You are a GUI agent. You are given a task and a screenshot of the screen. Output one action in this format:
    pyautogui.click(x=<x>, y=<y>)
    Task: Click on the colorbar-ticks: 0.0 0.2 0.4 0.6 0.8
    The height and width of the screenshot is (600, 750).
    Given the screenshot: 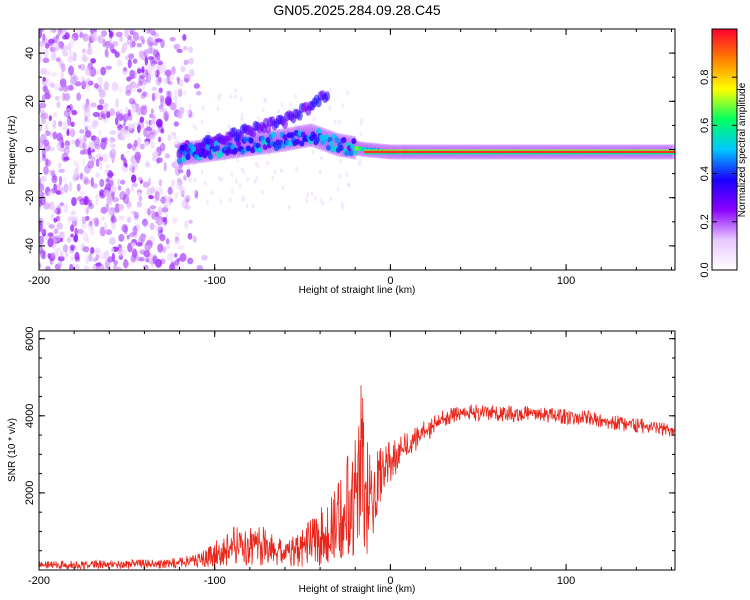 What is the action you would take?
    pyautogui.click(x=718, y=174)
    